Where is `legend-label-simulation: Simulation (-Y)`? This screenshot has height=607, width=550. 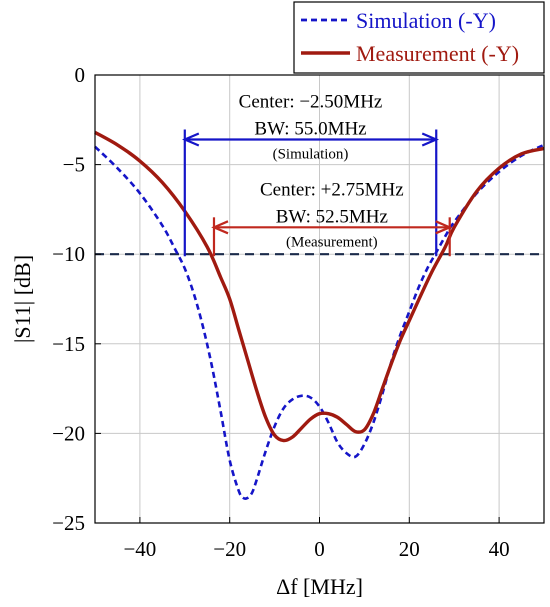 legend-label-simulation: Simulation (-Y) is located at coordinates (426, 20).